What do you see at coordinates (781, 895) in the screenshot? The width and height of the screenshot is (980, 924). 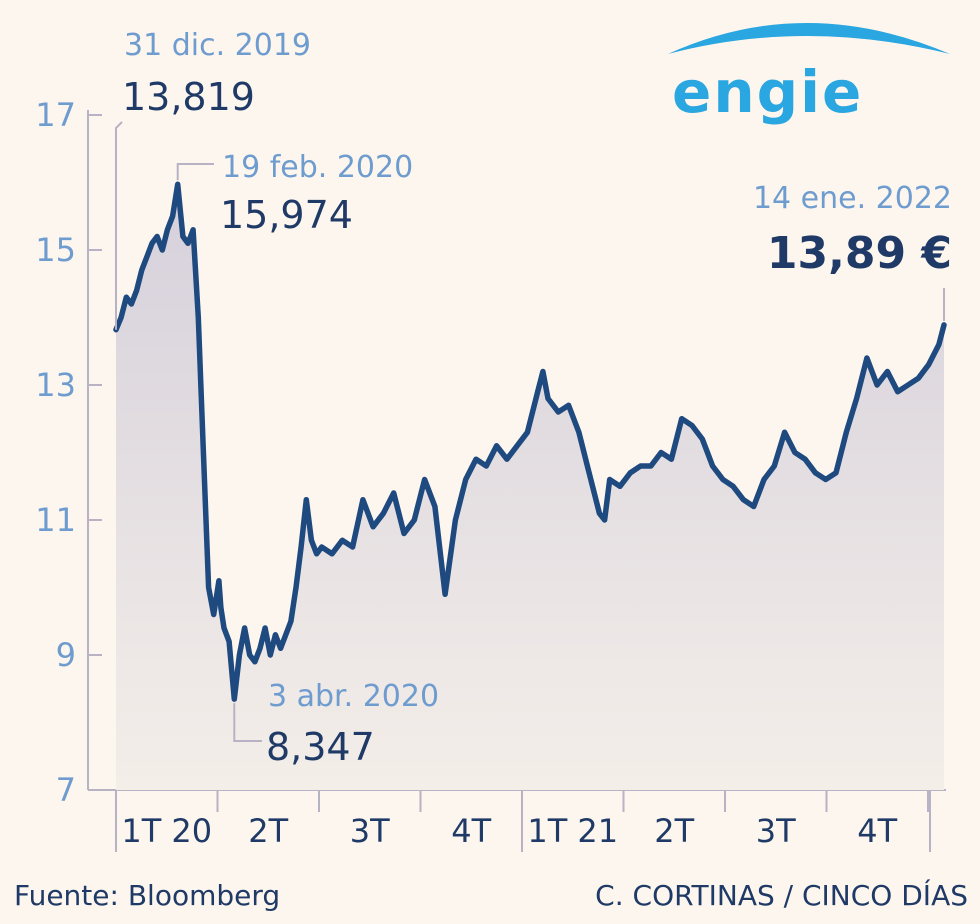 I see `credit-label: C. CORTINAS / CINCO DÍAS` at bounding box center [781, 895].